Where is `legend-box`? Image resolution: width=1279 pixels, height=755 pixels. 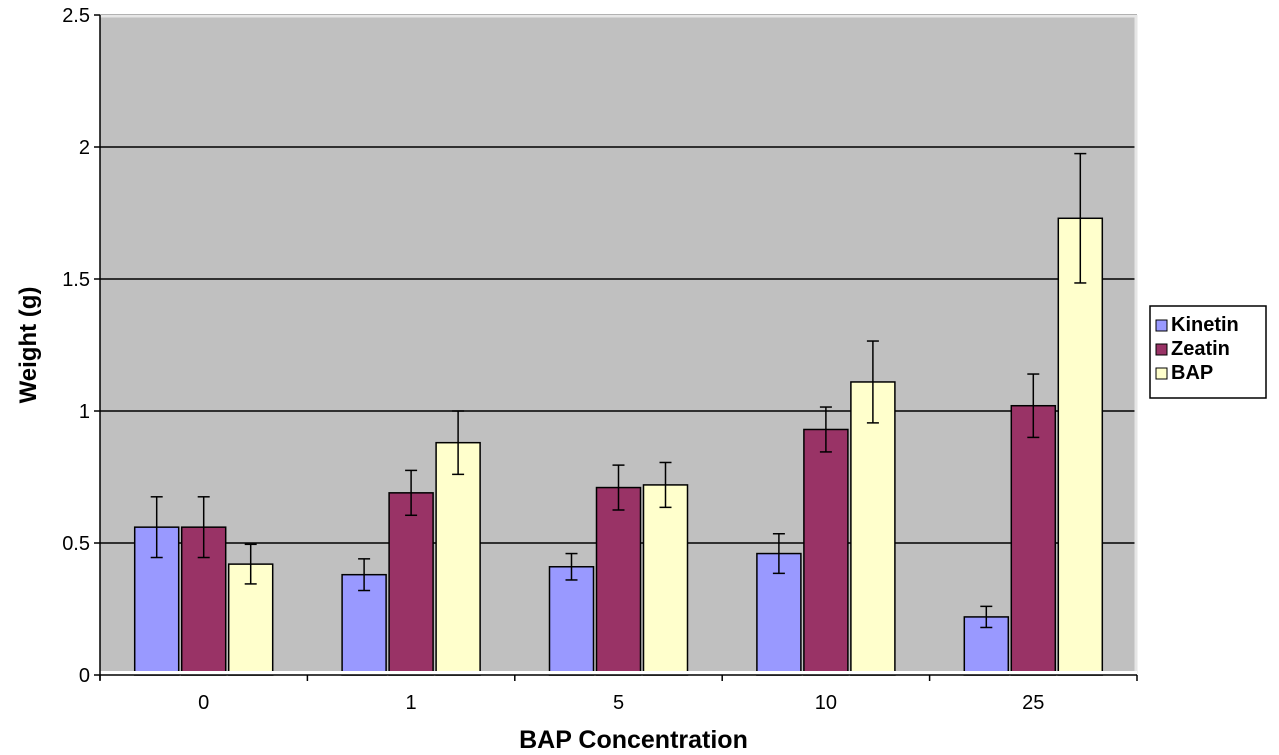
legend-box is located at coordinates (1208, 352).